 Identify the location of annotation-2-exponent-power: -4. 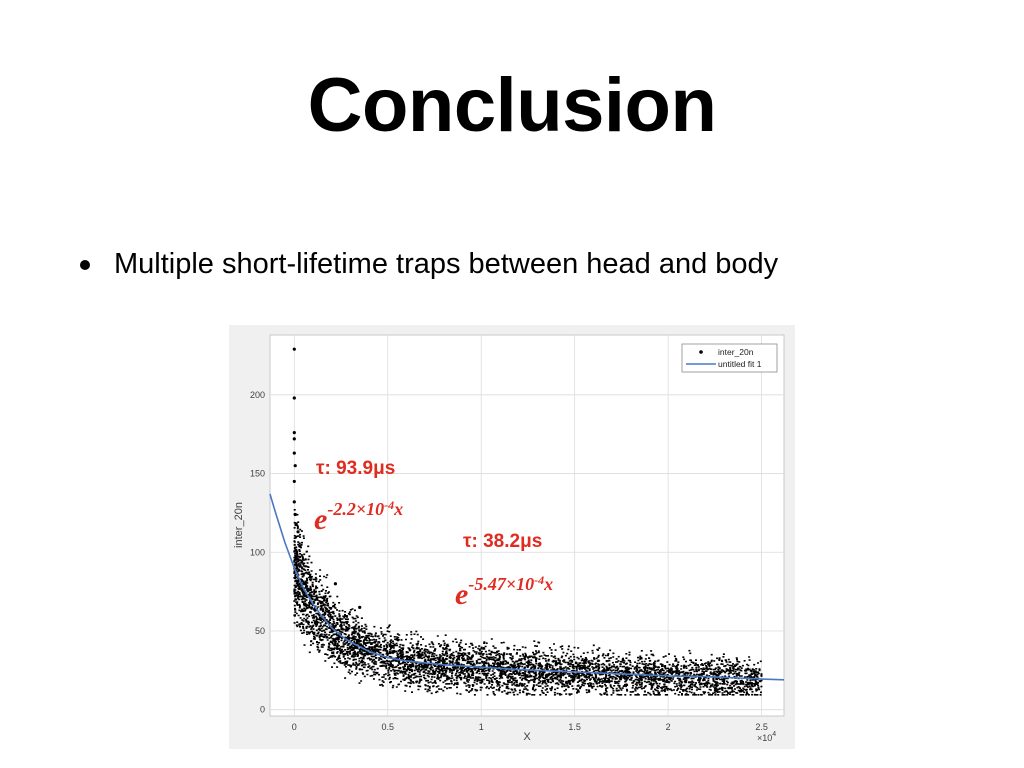
(539, 580).